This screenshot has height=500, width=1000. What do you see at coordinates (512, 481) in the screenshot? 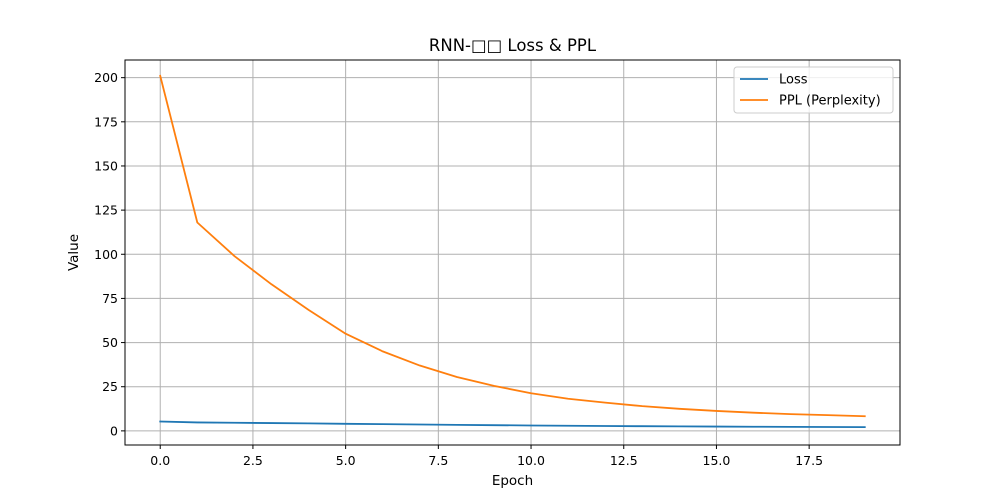
I see `x-axis-title: Epoch` at bounding box center [512, 481].